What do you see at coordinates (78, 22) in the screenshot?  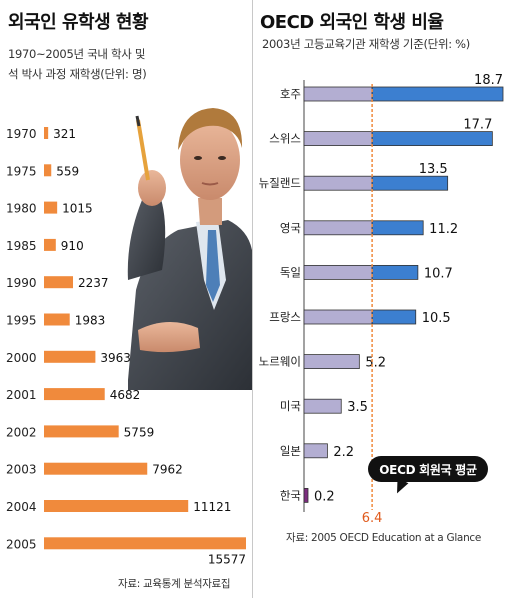 I see `left-chart-title: 외국인 유학생 현황` at bounding box center [78, 22].